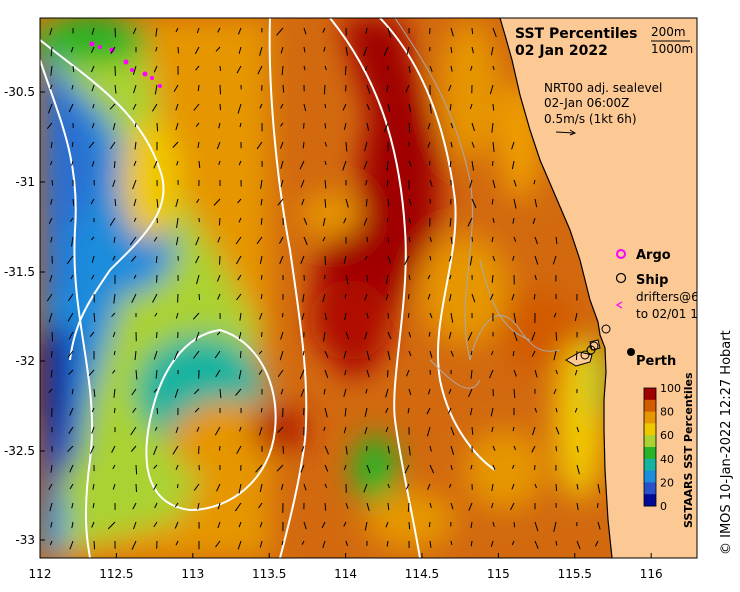  I want to click on colorbar-swatch, so click(650, 441).